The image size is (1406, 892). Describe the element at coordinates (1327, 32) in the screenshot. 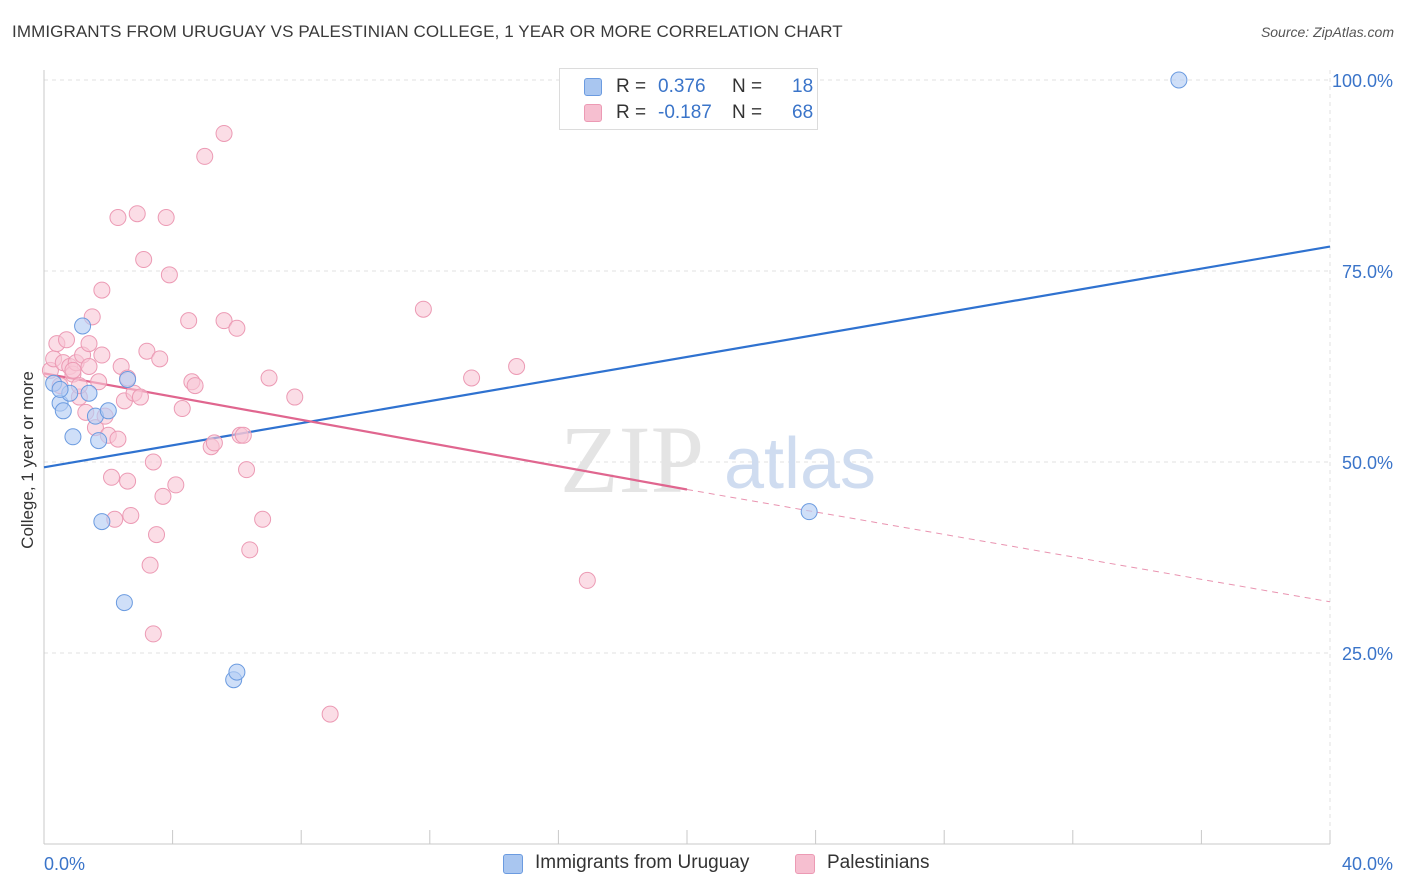

I see `source-credit: Source: ZipAtlas.com` at that location.